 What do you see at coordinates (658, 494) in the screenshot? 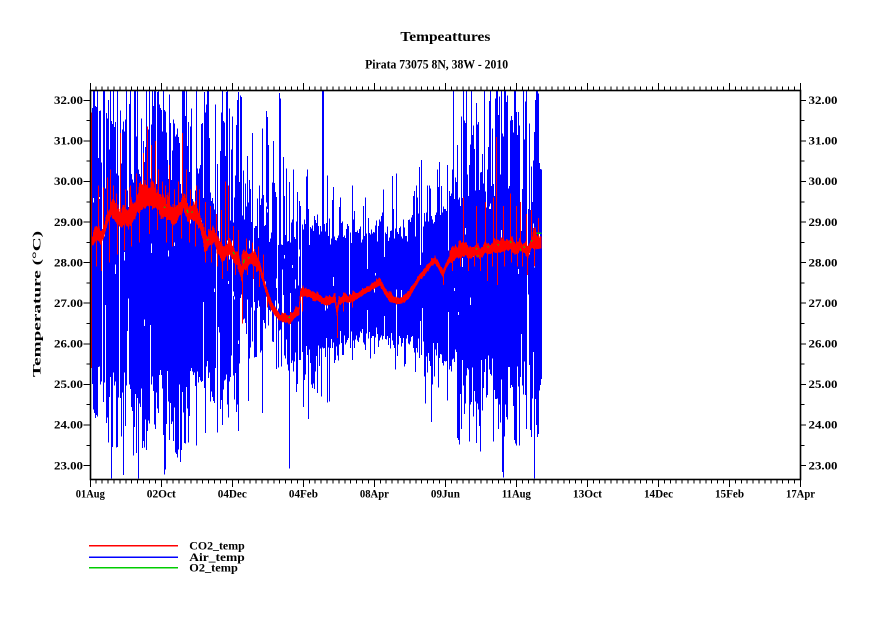
I see `svg-text: 14Dec` at bounding box center [658, 494].